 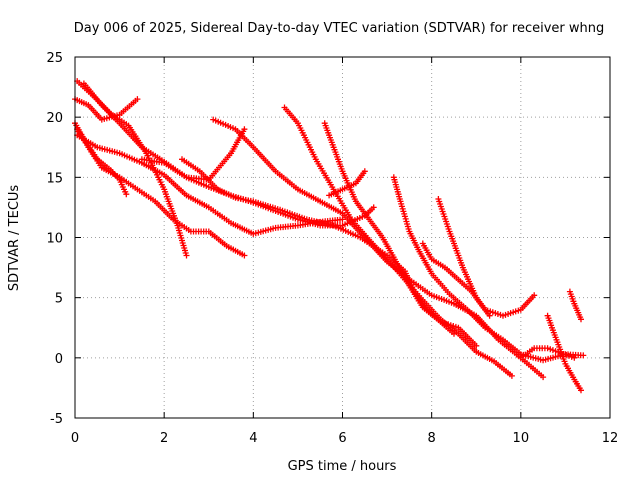 What do you see at coordinates (342, 438) in the screenshot?
I see `x-tick-label: 6` at bounding box center [342, 438].